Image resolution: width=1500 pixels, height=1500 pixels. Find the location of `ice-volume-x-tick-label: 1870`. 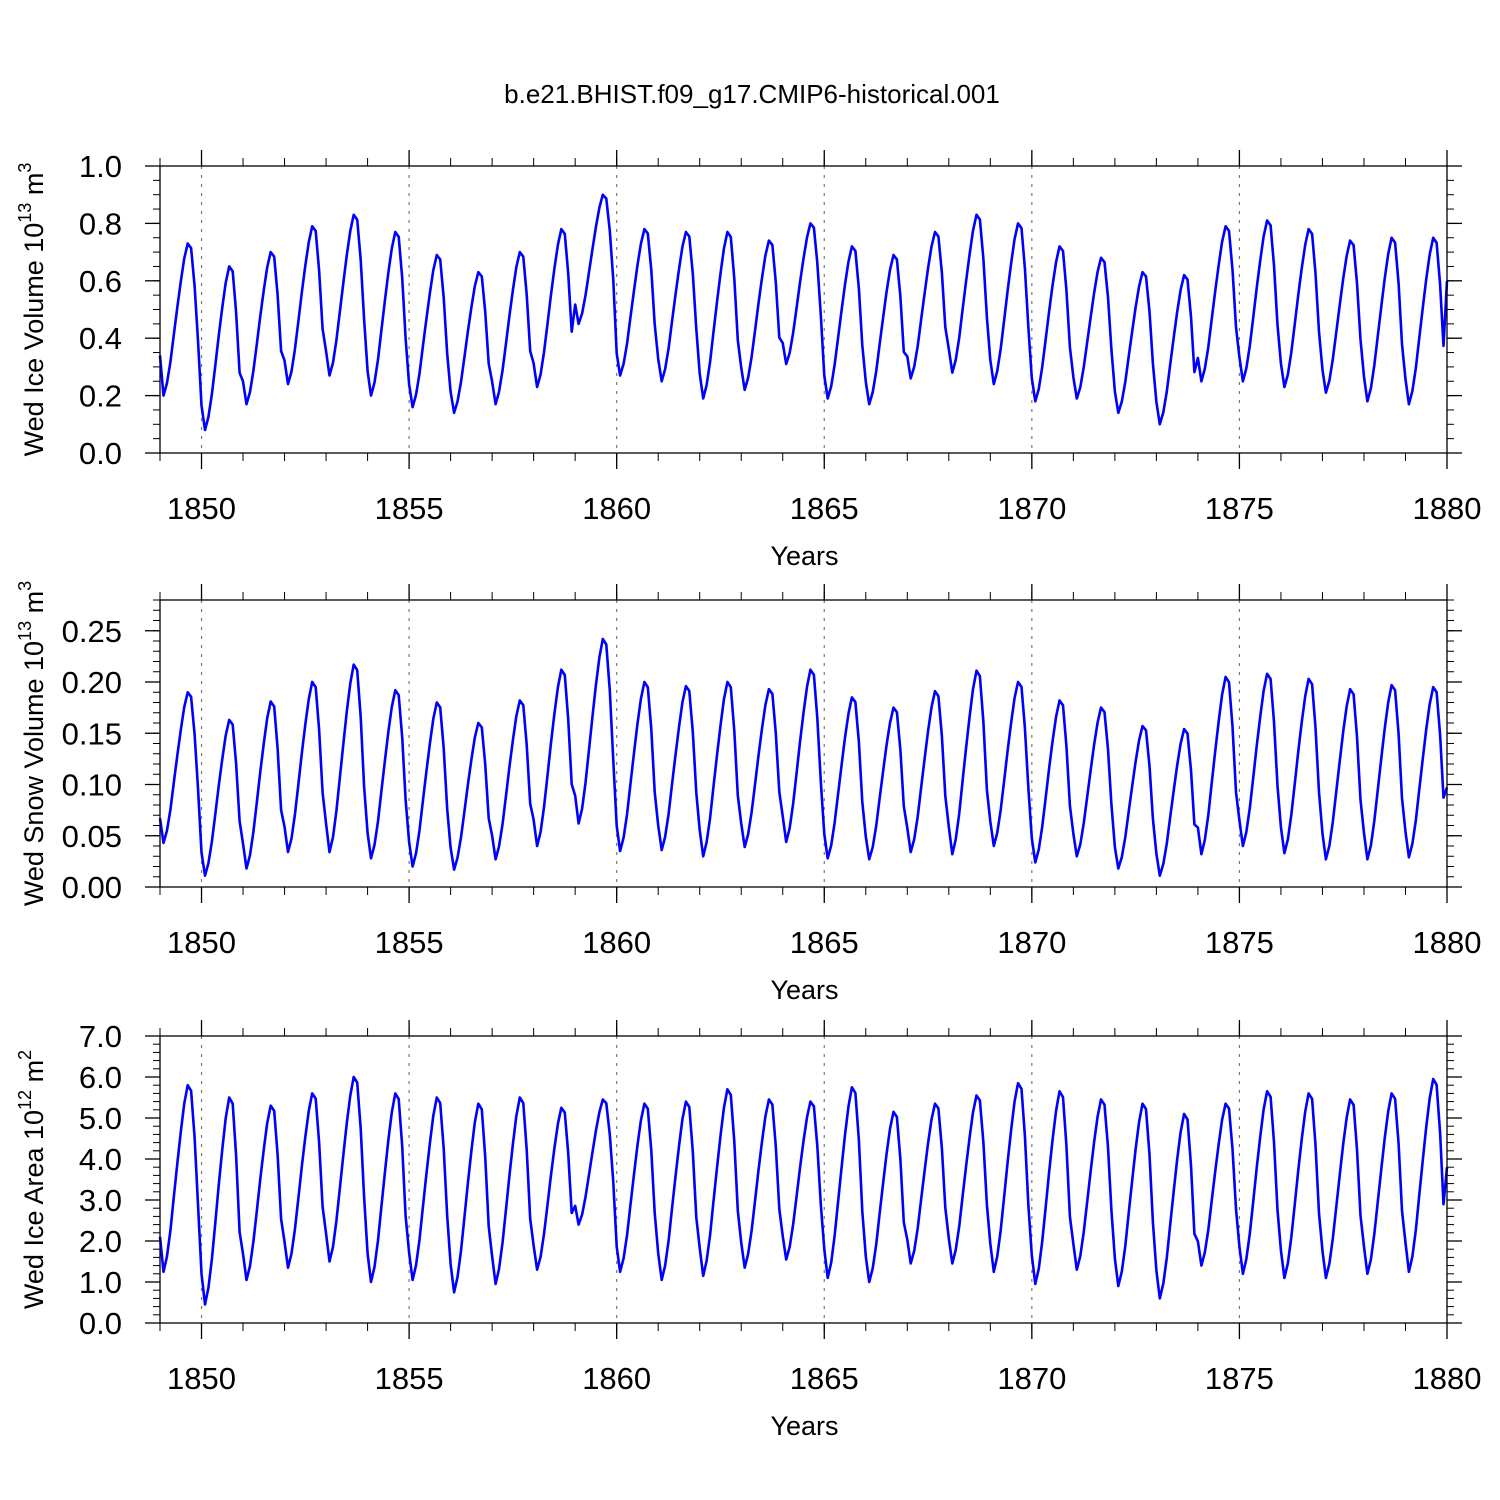

ice-volume-x-tick-label: 1870 is located at coordinates (1031, 508).